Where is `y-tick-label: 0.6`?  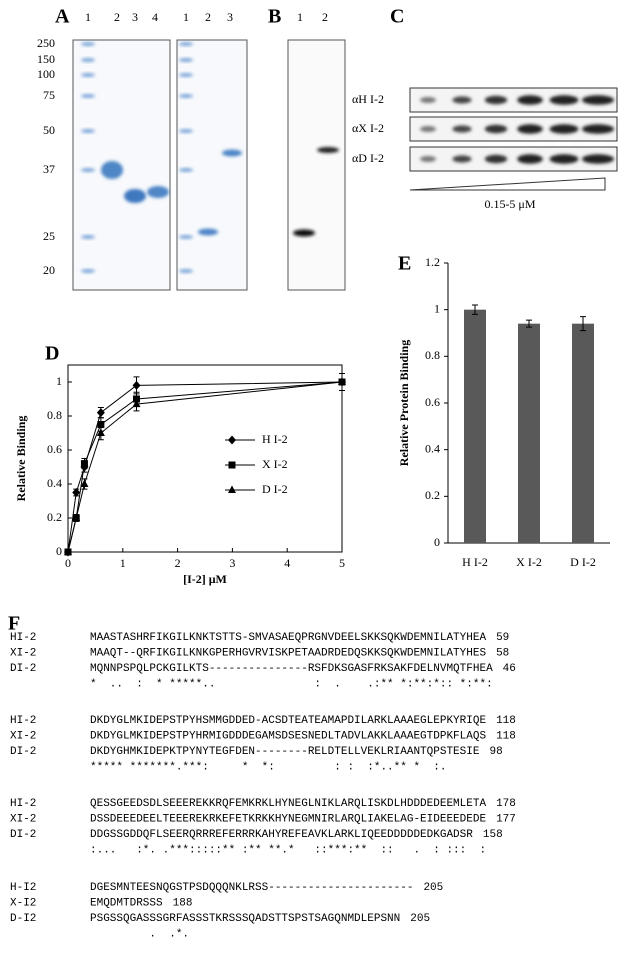 y-tick-label: 0.6 is located at coordinates (432, 402).